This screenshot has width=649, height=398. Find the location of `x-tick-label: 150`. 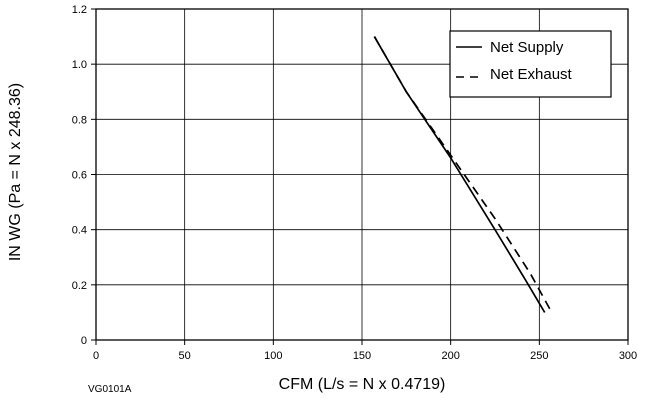

x-tick-label: 150 is located at coordinates (362, 356).